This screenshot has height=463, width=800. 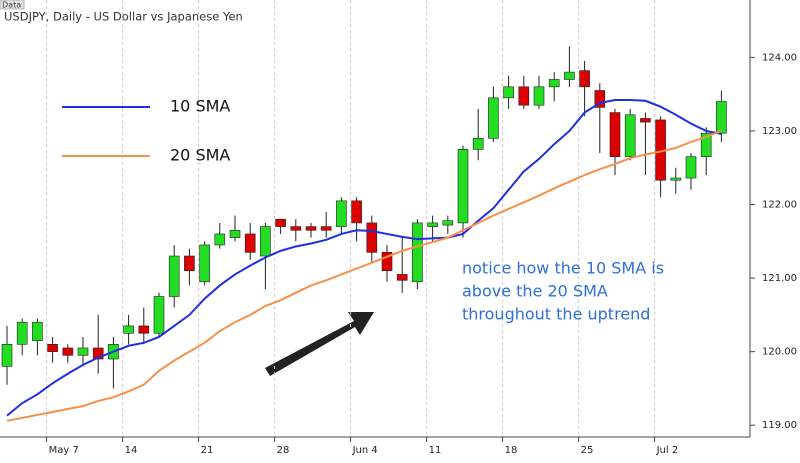 I want to click on legend-label: 10 SMA, so click(x=200, y=106).